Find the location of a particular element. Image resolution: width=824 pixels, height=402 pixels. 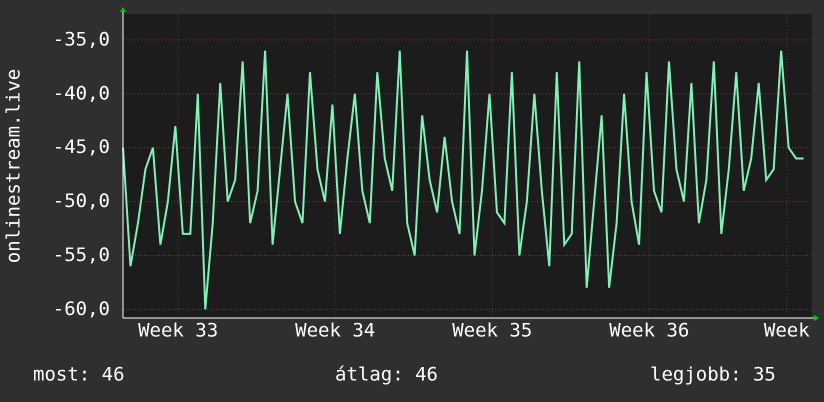

y-axis-label: onlinestream.live is located at coordinates (14, 166).